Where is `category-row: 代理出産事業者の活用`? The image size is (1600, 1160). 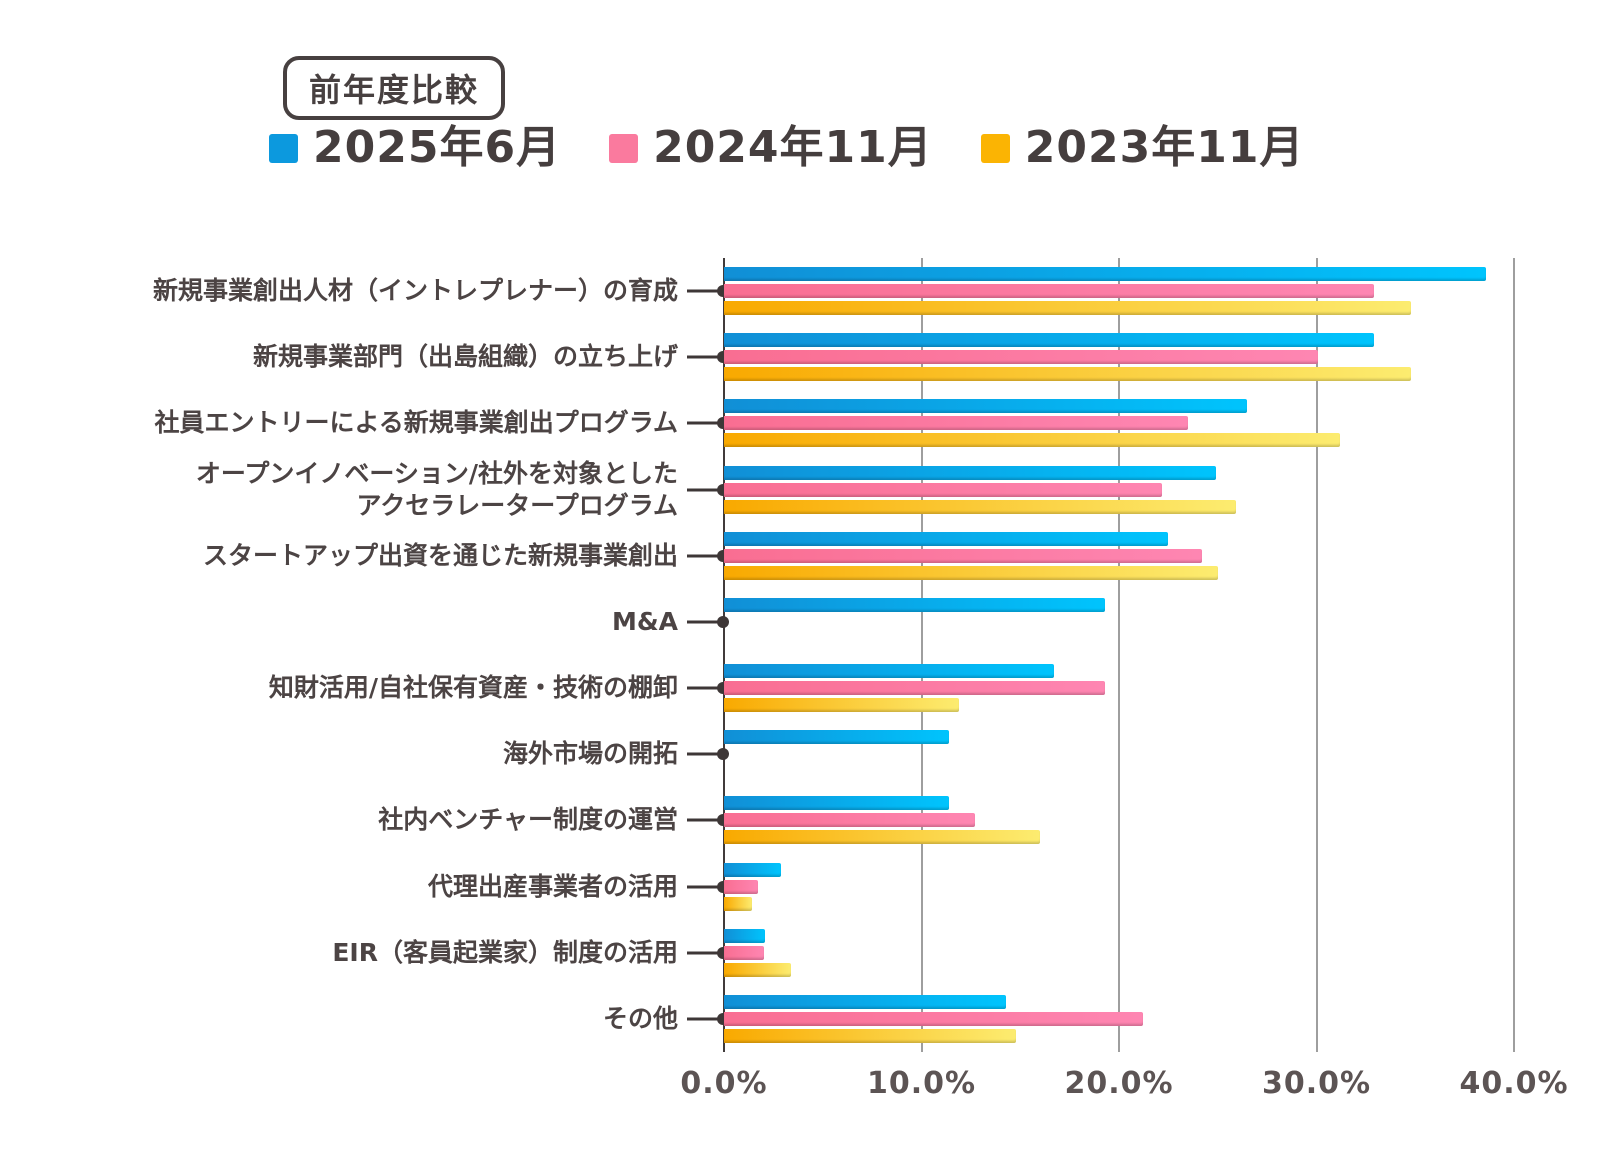
category-row: 代理出産事業者の活用 is located at coordinates (800, 887).